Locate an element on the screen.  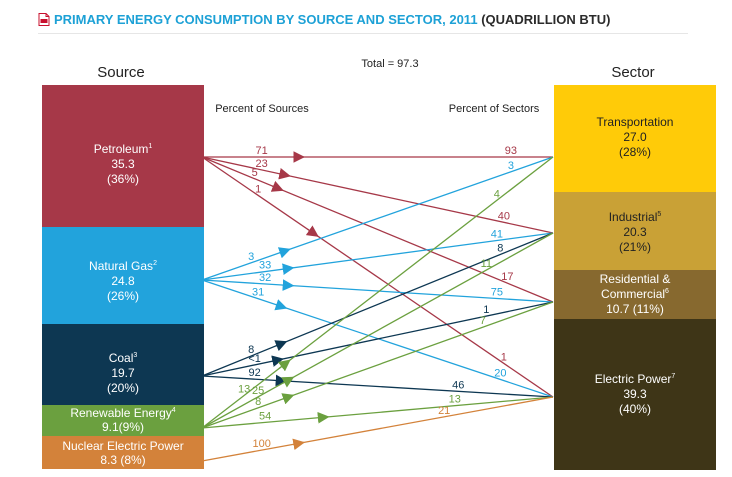
residential-commercial-sector-name: Residential & is located at coordinates (635, 279).